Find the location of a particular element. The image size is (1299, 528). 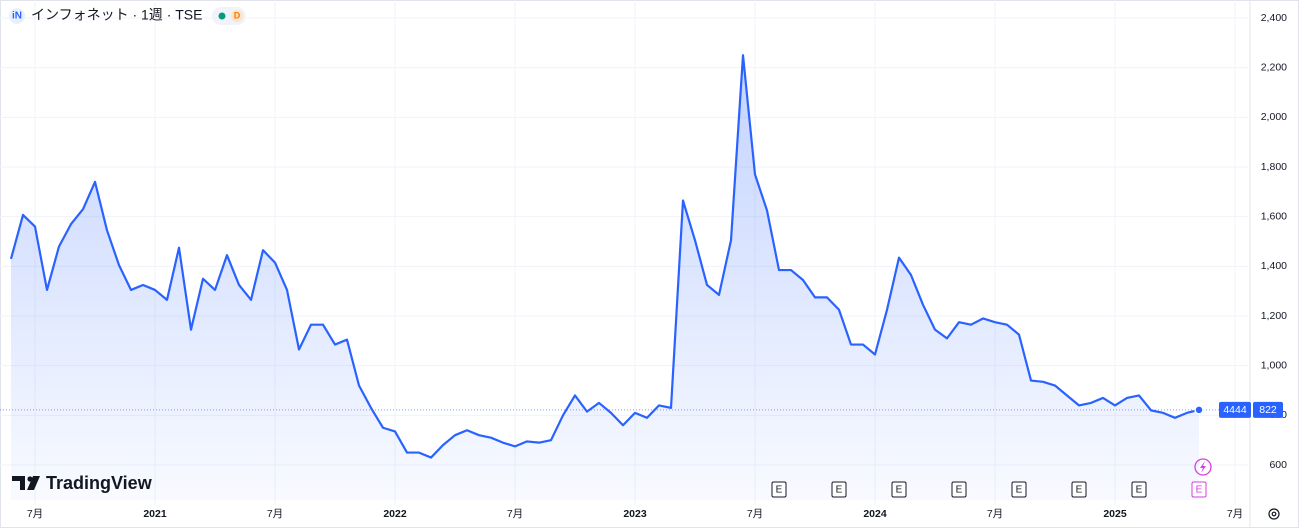

brand-mark is located at coordinates (18, 483).